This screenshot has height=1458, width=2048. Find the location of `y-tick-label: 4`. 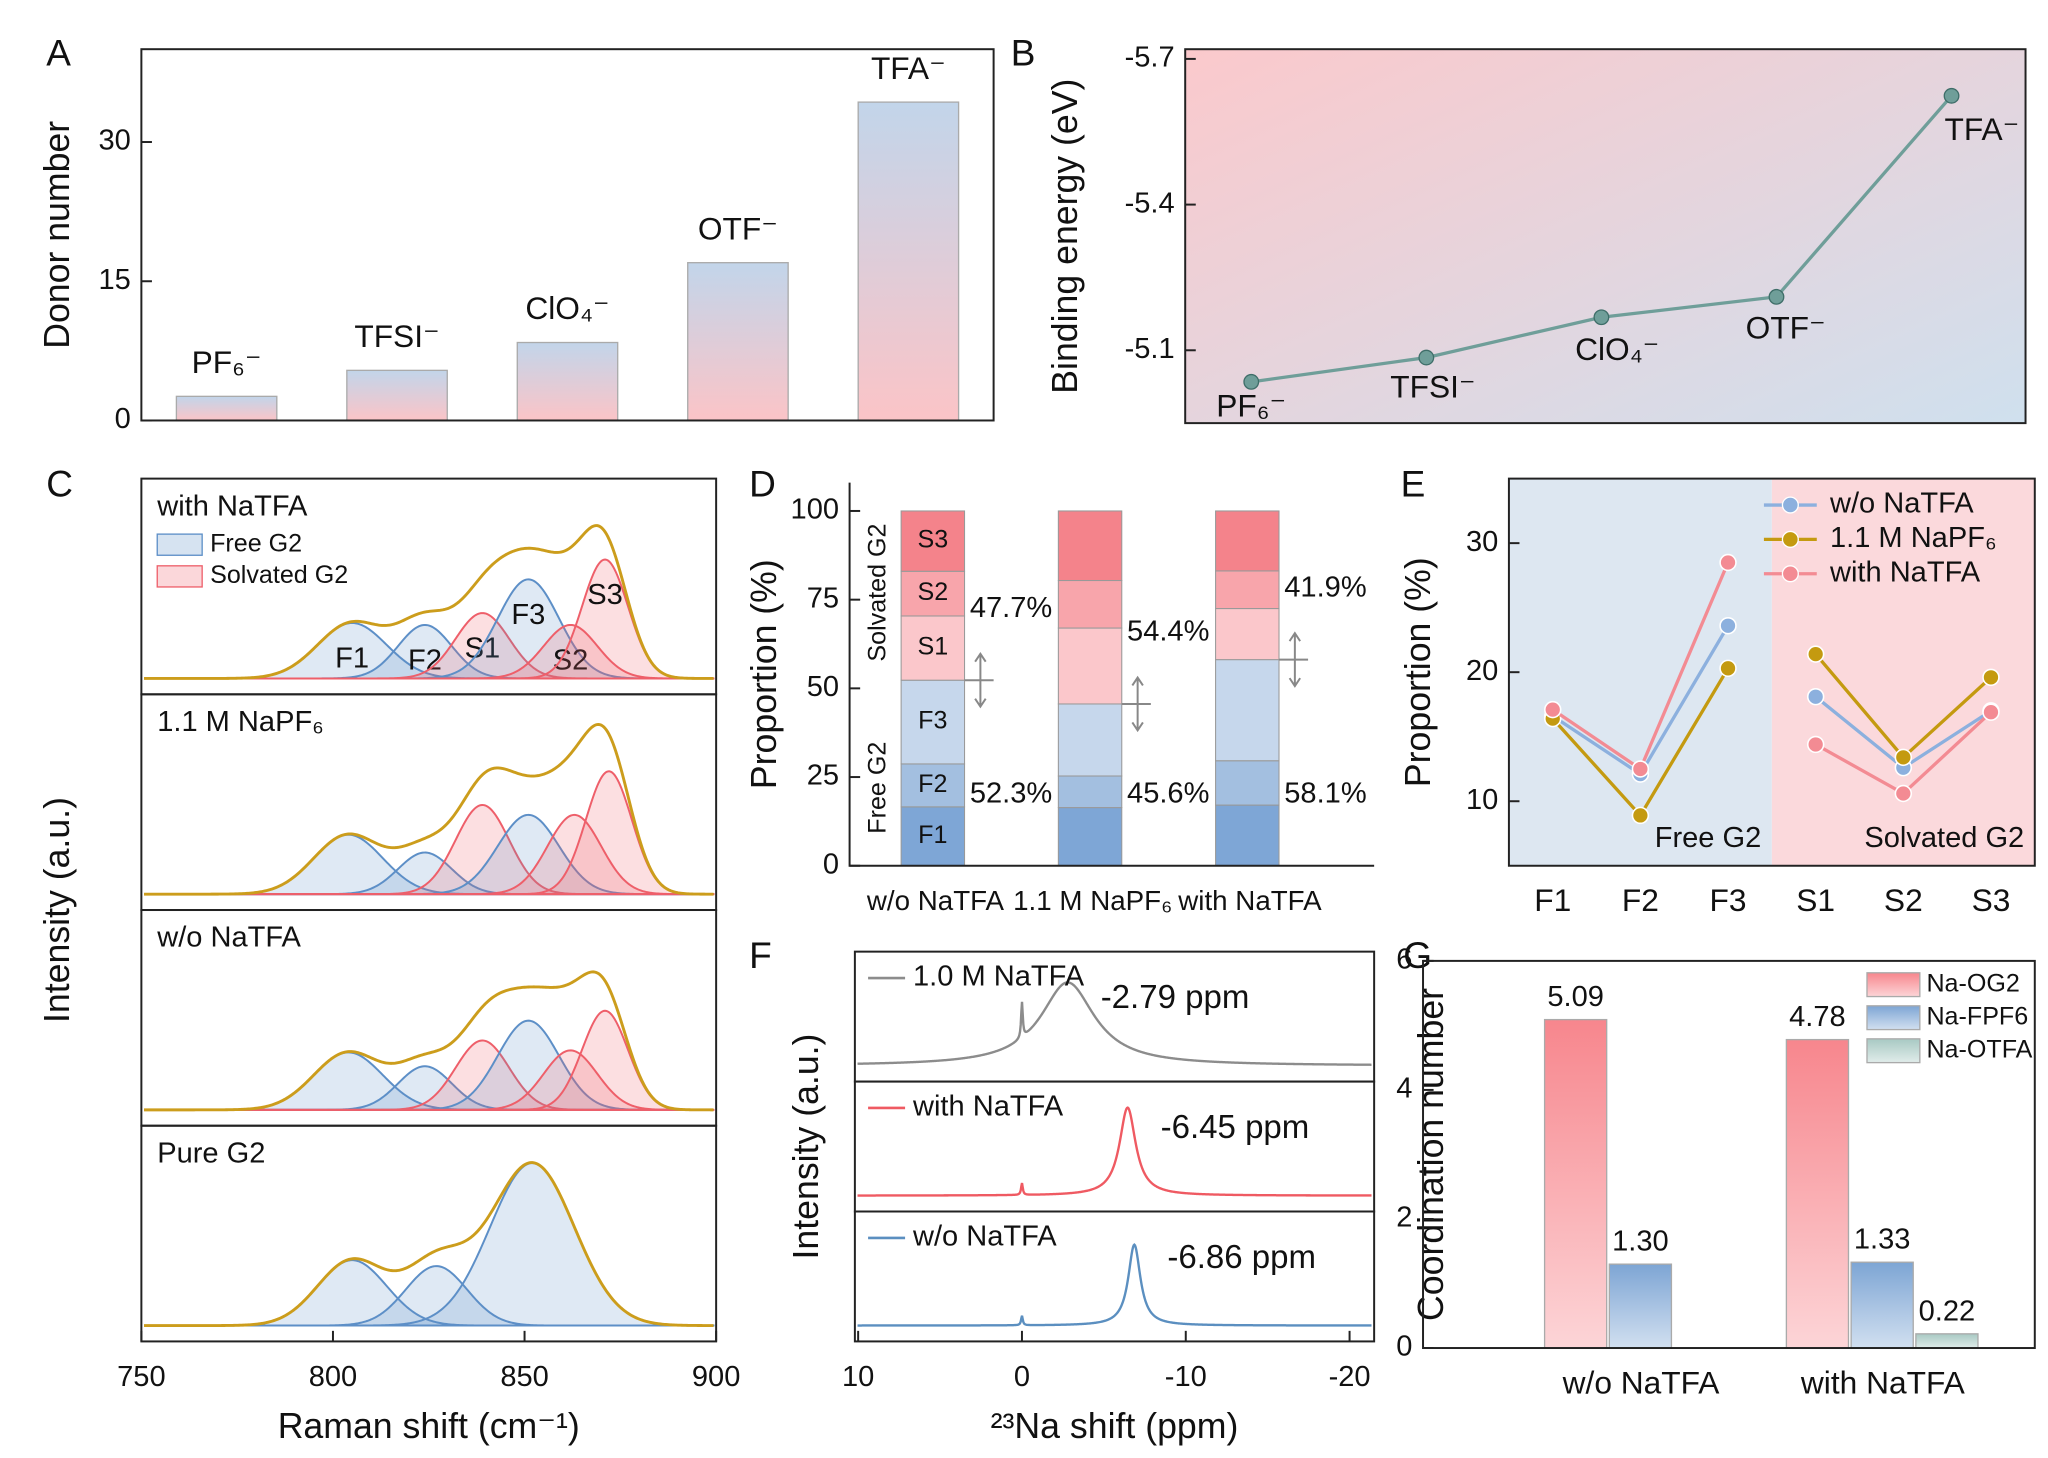

y-tick-label: 4 is located at coordinates (1404, 1089).